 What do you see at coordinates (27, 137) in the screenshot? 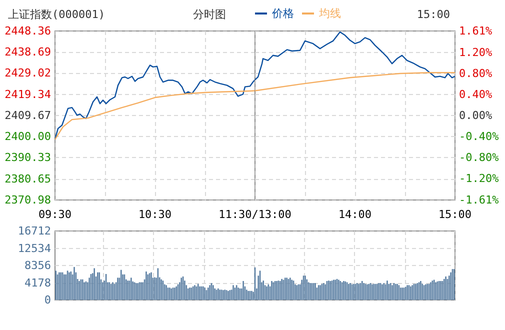
I see `y-tick-label: 2400.00` at bounding box center [27, 137].